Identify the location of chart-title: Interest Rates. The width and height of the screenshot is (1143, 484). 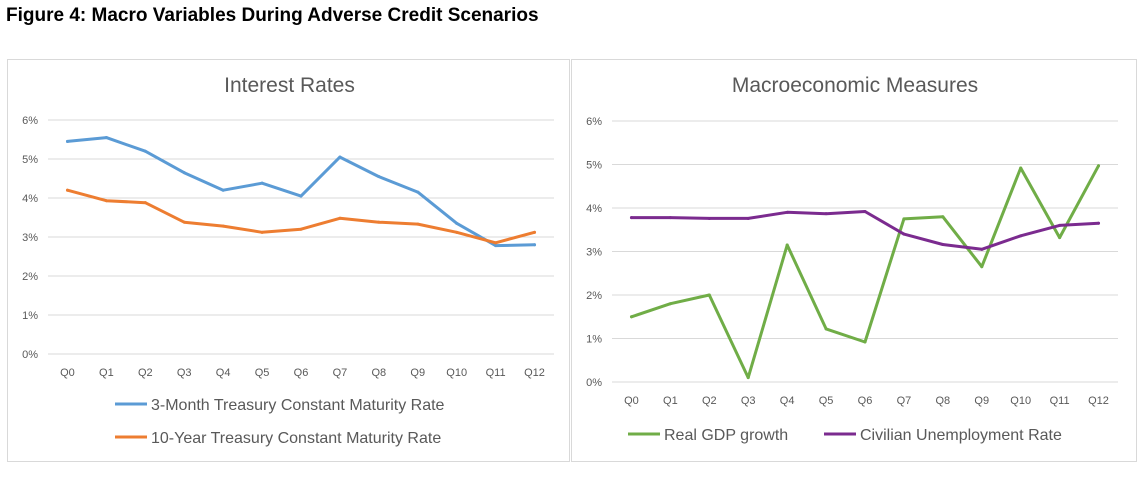
(289, 85).